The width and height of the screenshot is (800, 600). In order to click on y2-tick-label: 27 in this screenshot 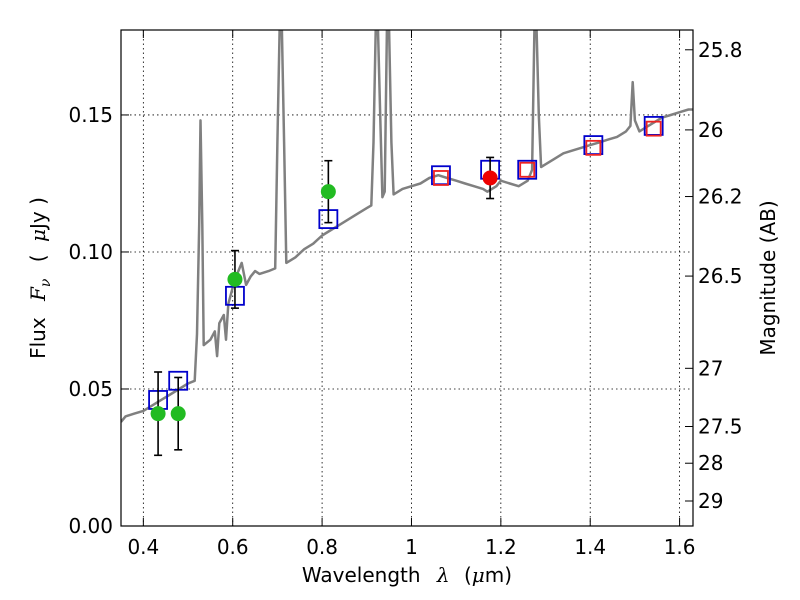, I will do `click(710, 368)`.